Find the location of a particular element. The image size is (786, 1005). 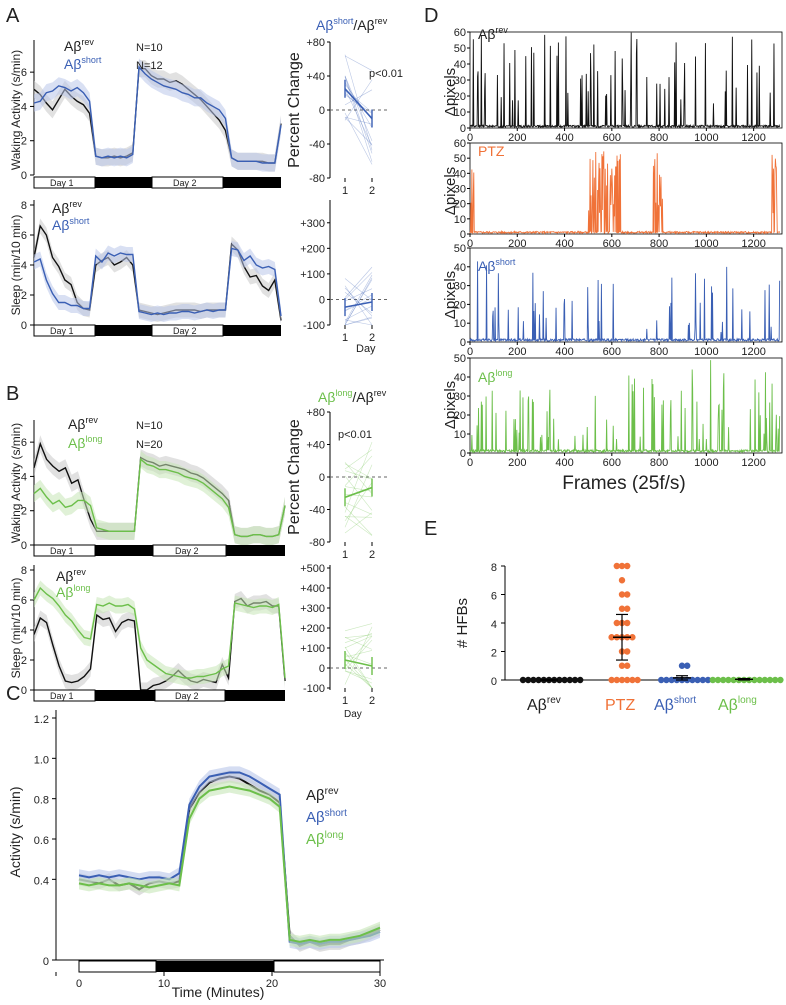

a-sleep-day1: Day 1 is located at coordinates (62, 331).